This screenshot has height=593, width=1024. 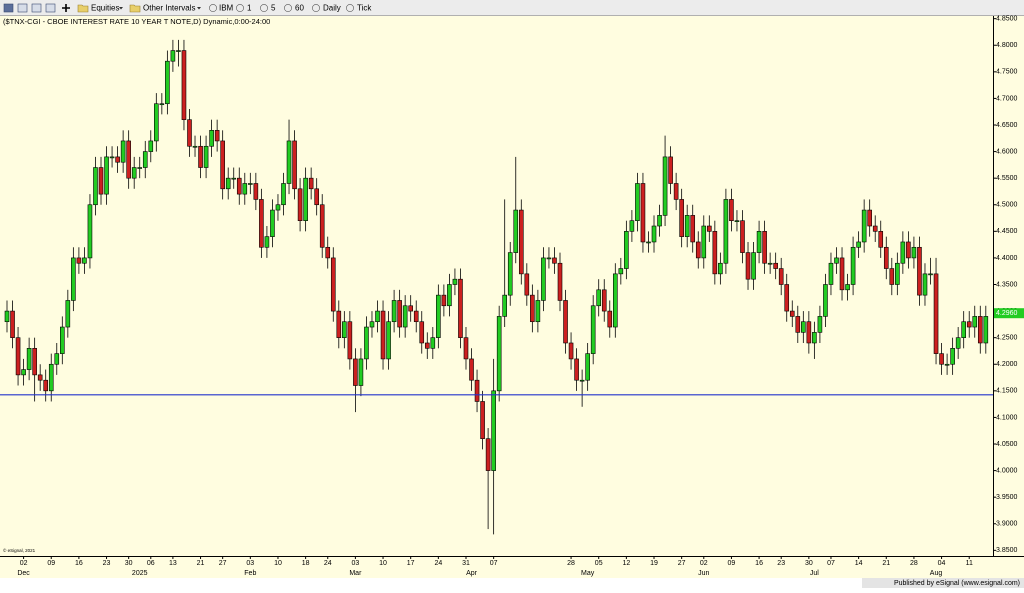 What do you see at coordinates (278, 563) in the screenshot?
I see `x-tick-label: 10` at bounding box center [278, 563].